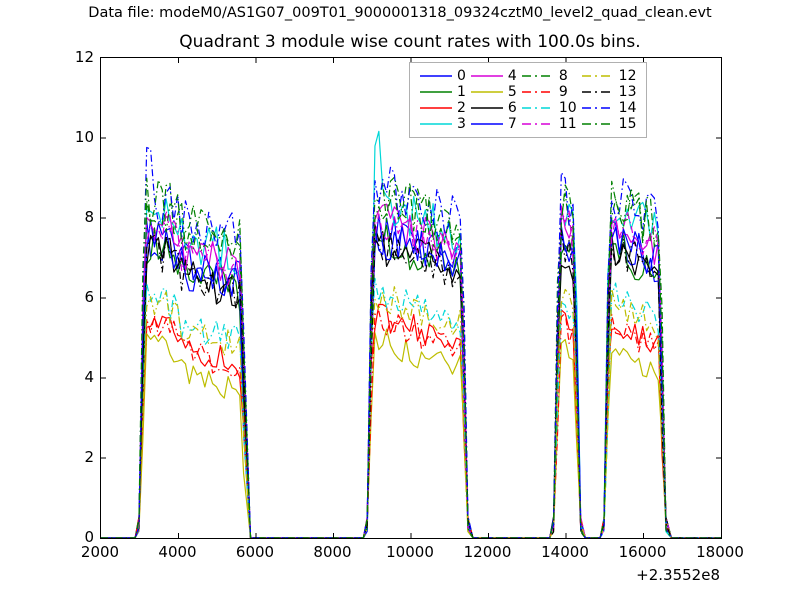 Image resolution: width=800 pixels, height=600 pixels. What do you see at coordinates (89, 537) in the screenshot?
I see `y-tick-label: 0` at bounding box center [89, 537].